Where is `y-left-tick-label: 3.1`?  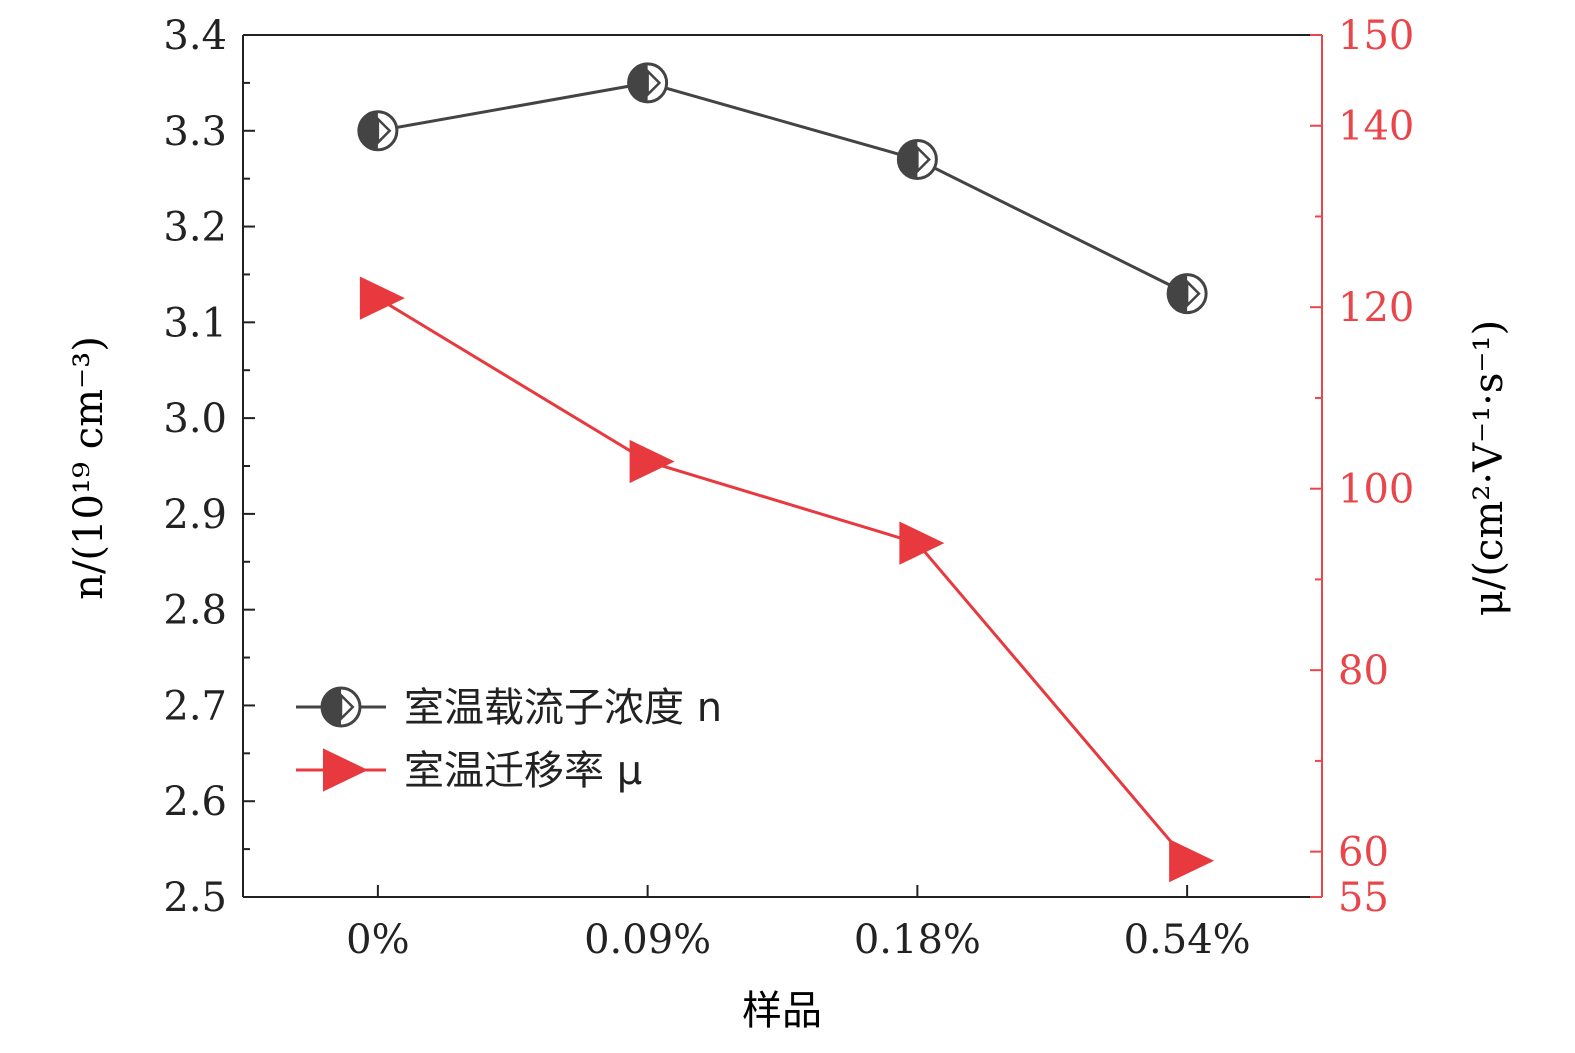 y-left-tick-label: 3.1 is located at coordinates (195, 323).